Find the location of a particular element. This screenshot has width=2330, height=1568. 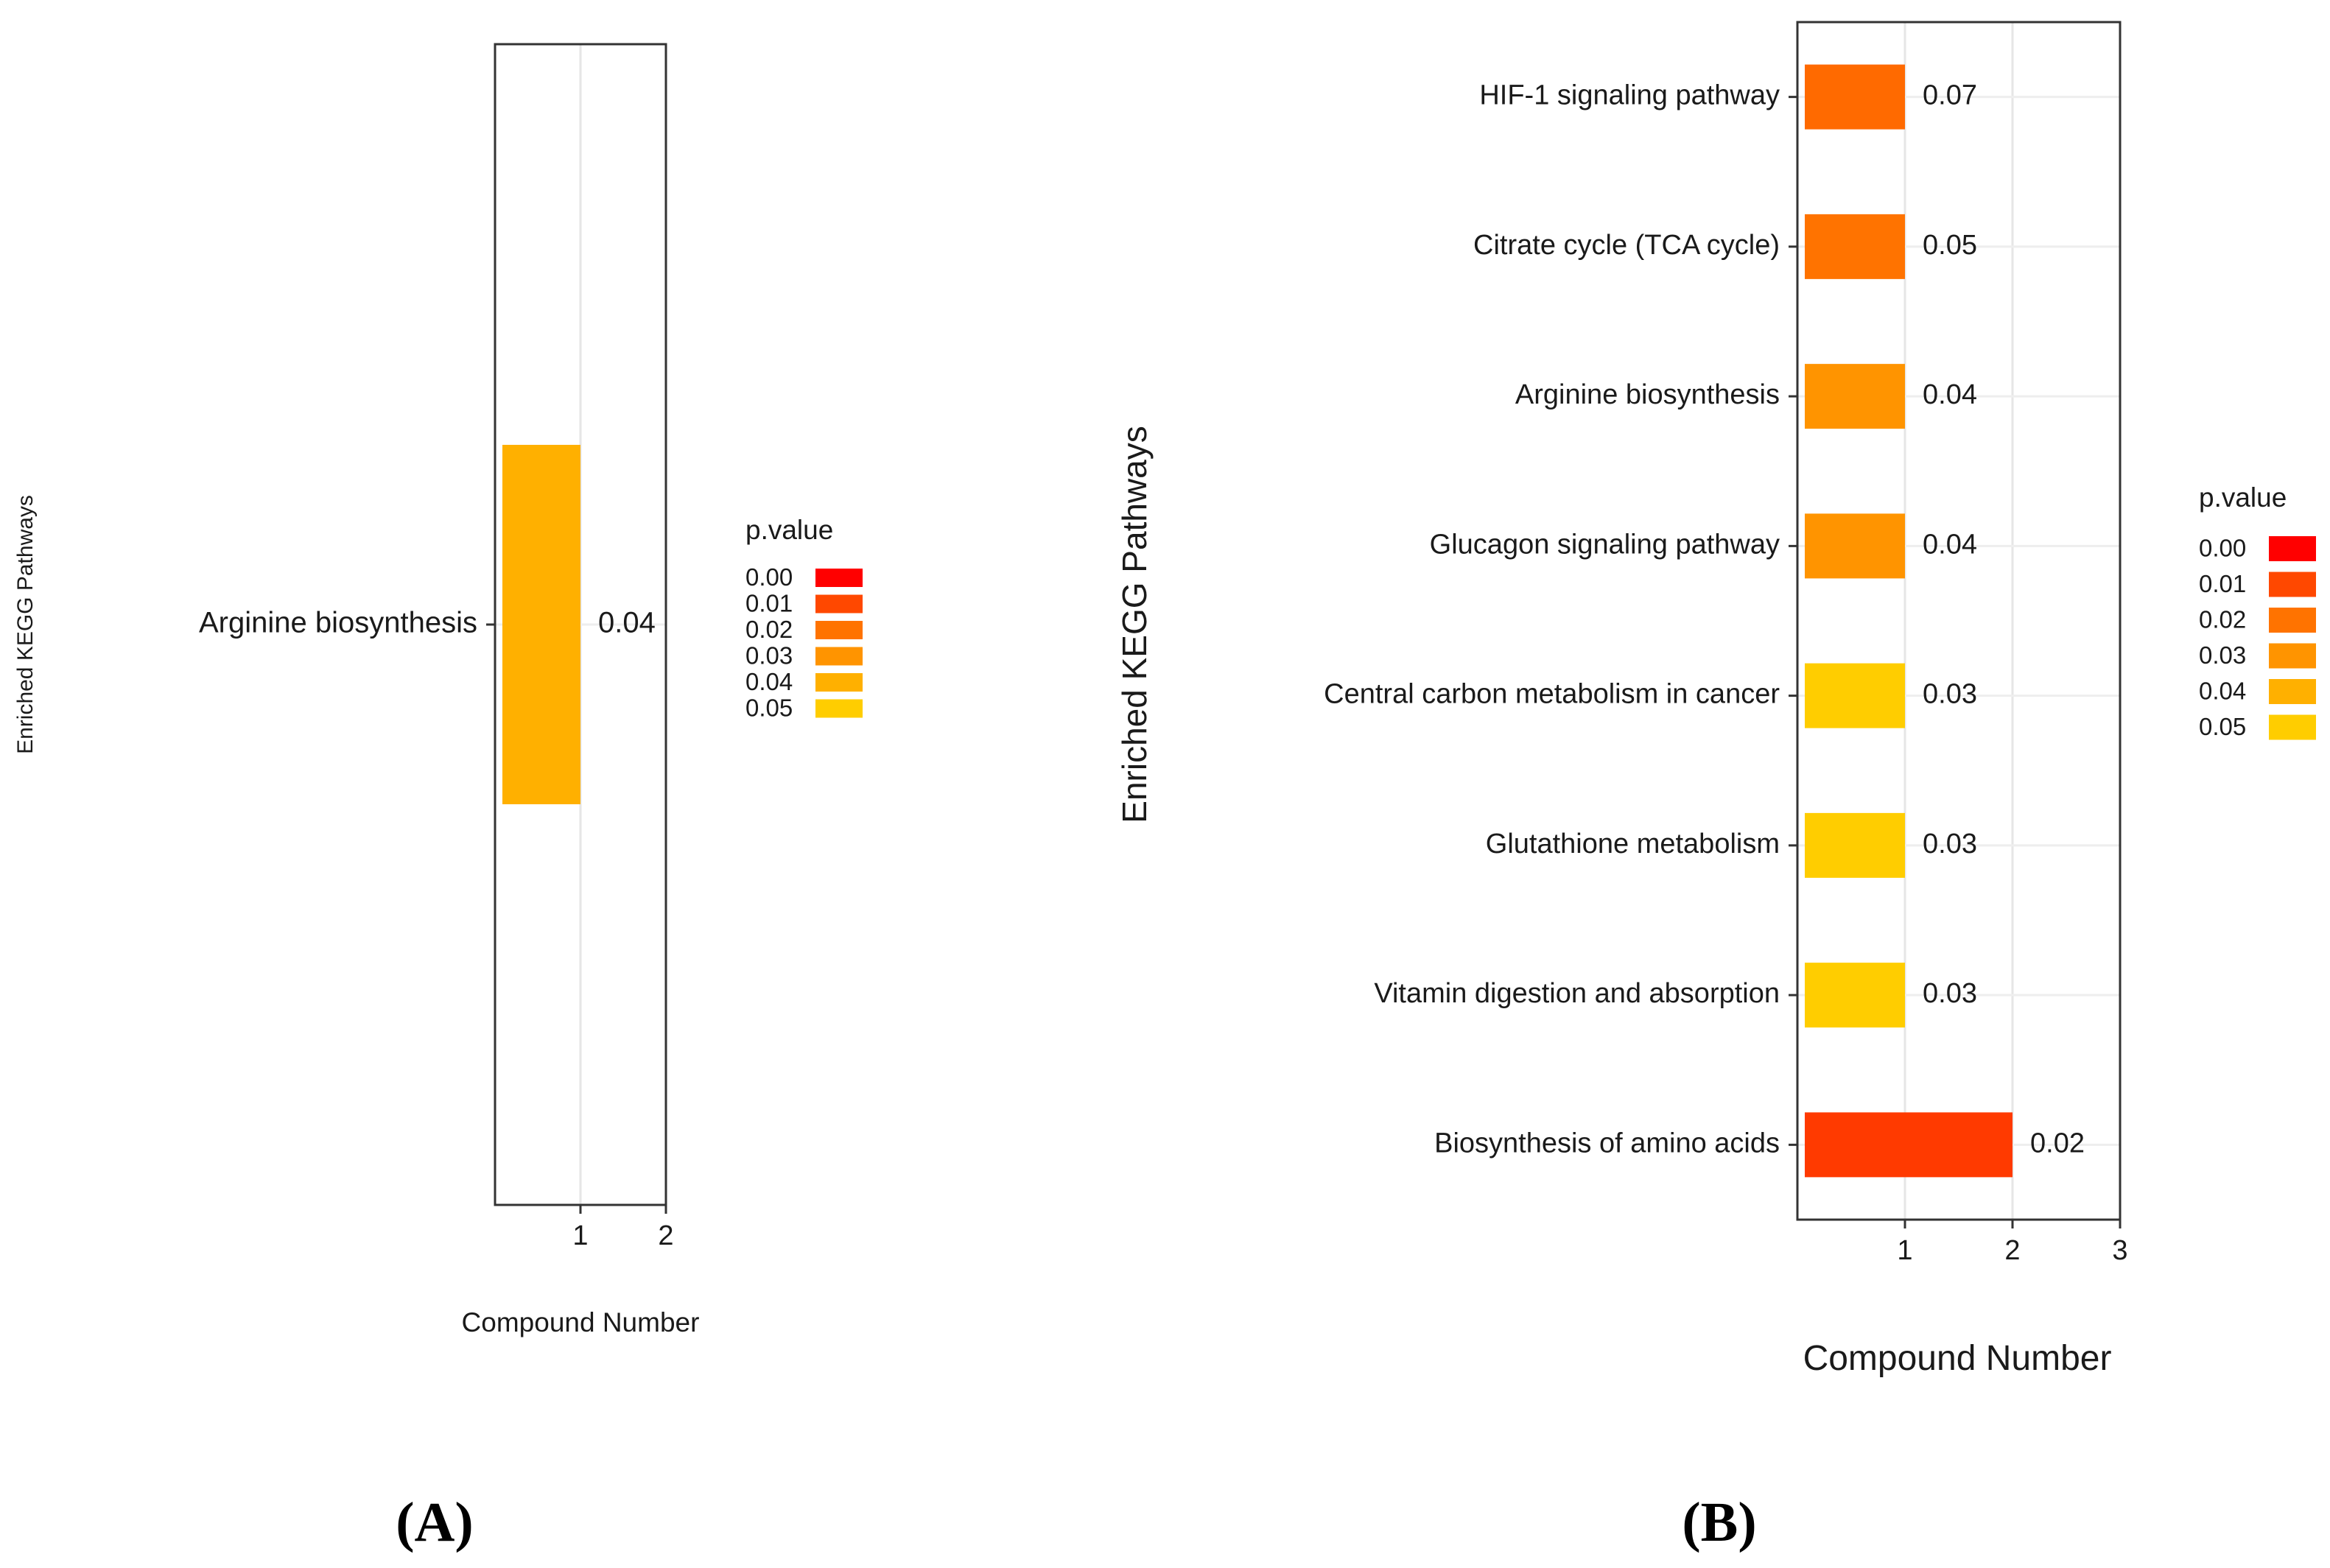

category-label: Glucagon signaling pathway is located at coordinates (1605, 544).